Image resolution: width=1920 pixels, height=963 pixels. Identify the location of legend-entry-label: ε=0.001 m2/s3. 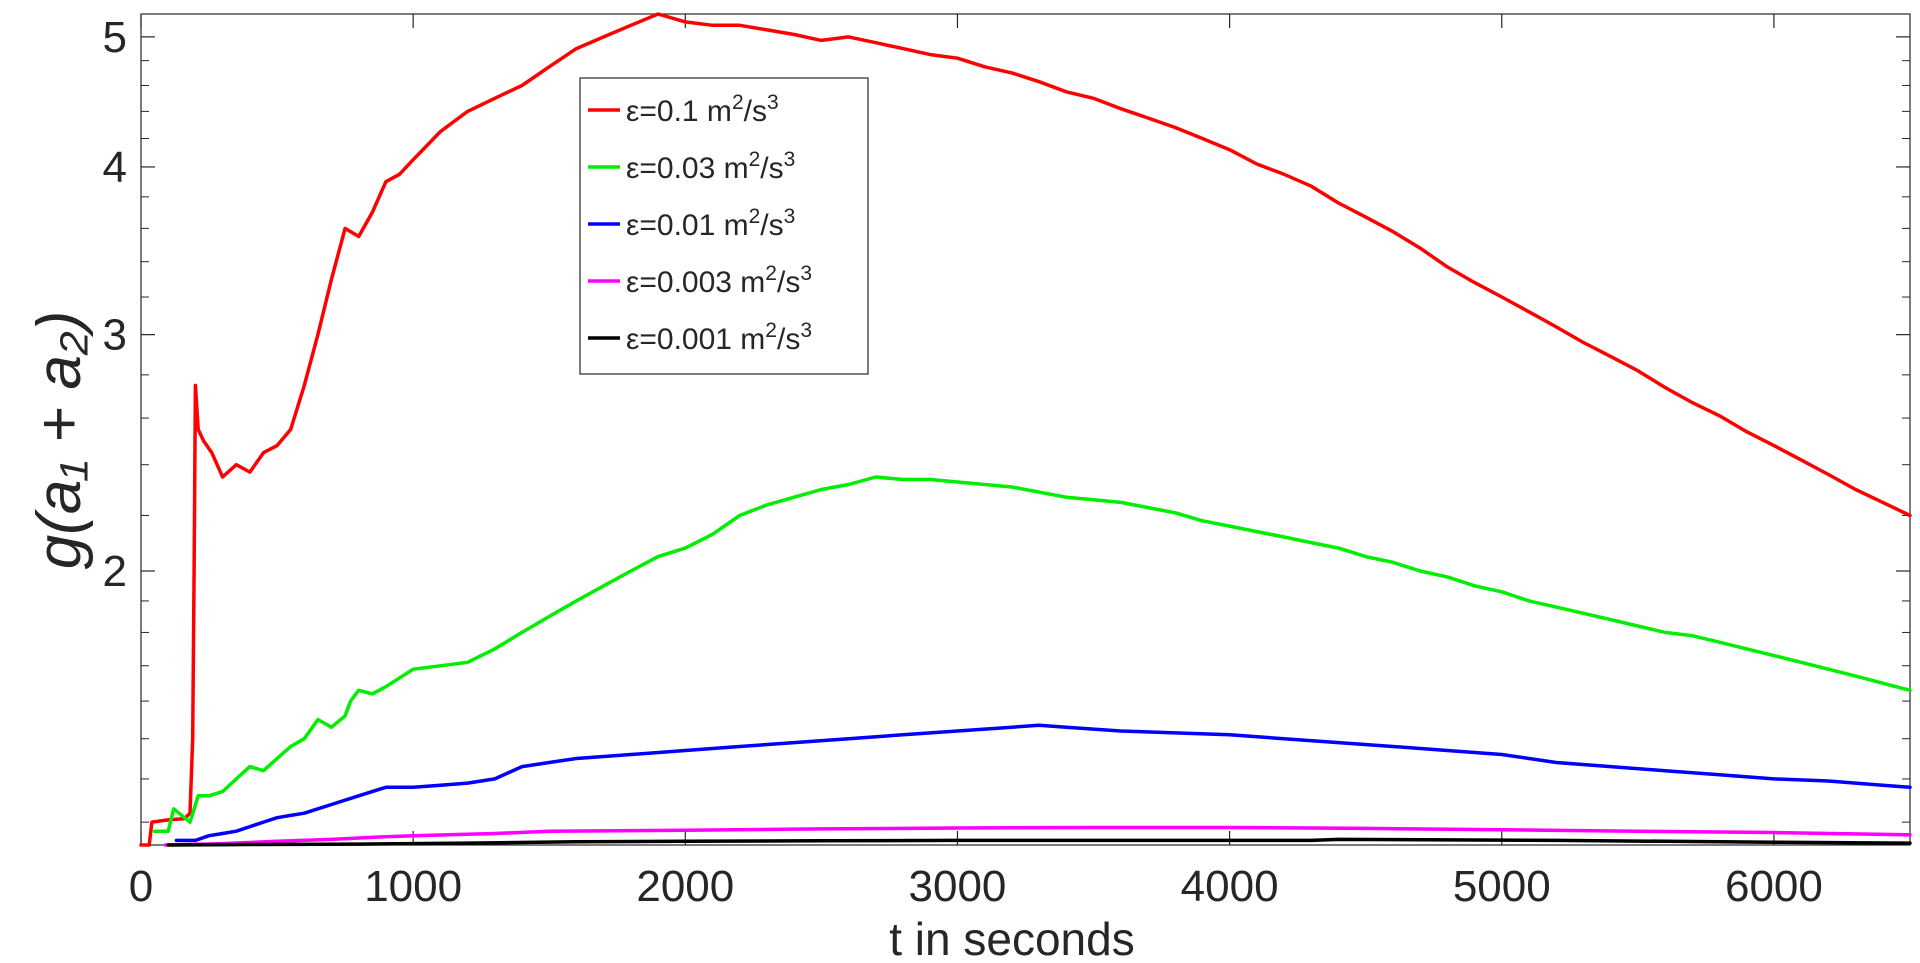
(719, 337).